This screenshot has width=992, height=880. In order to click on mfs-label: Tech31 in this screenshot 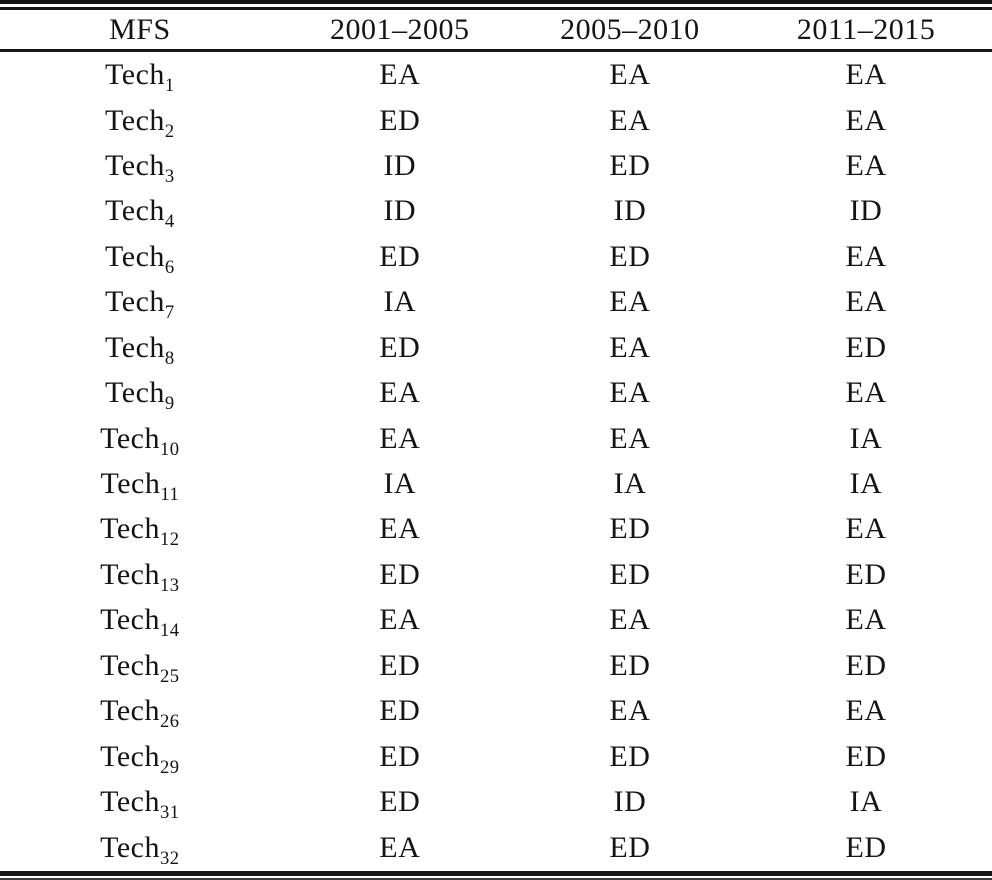, I will do `click(140, 801)`.